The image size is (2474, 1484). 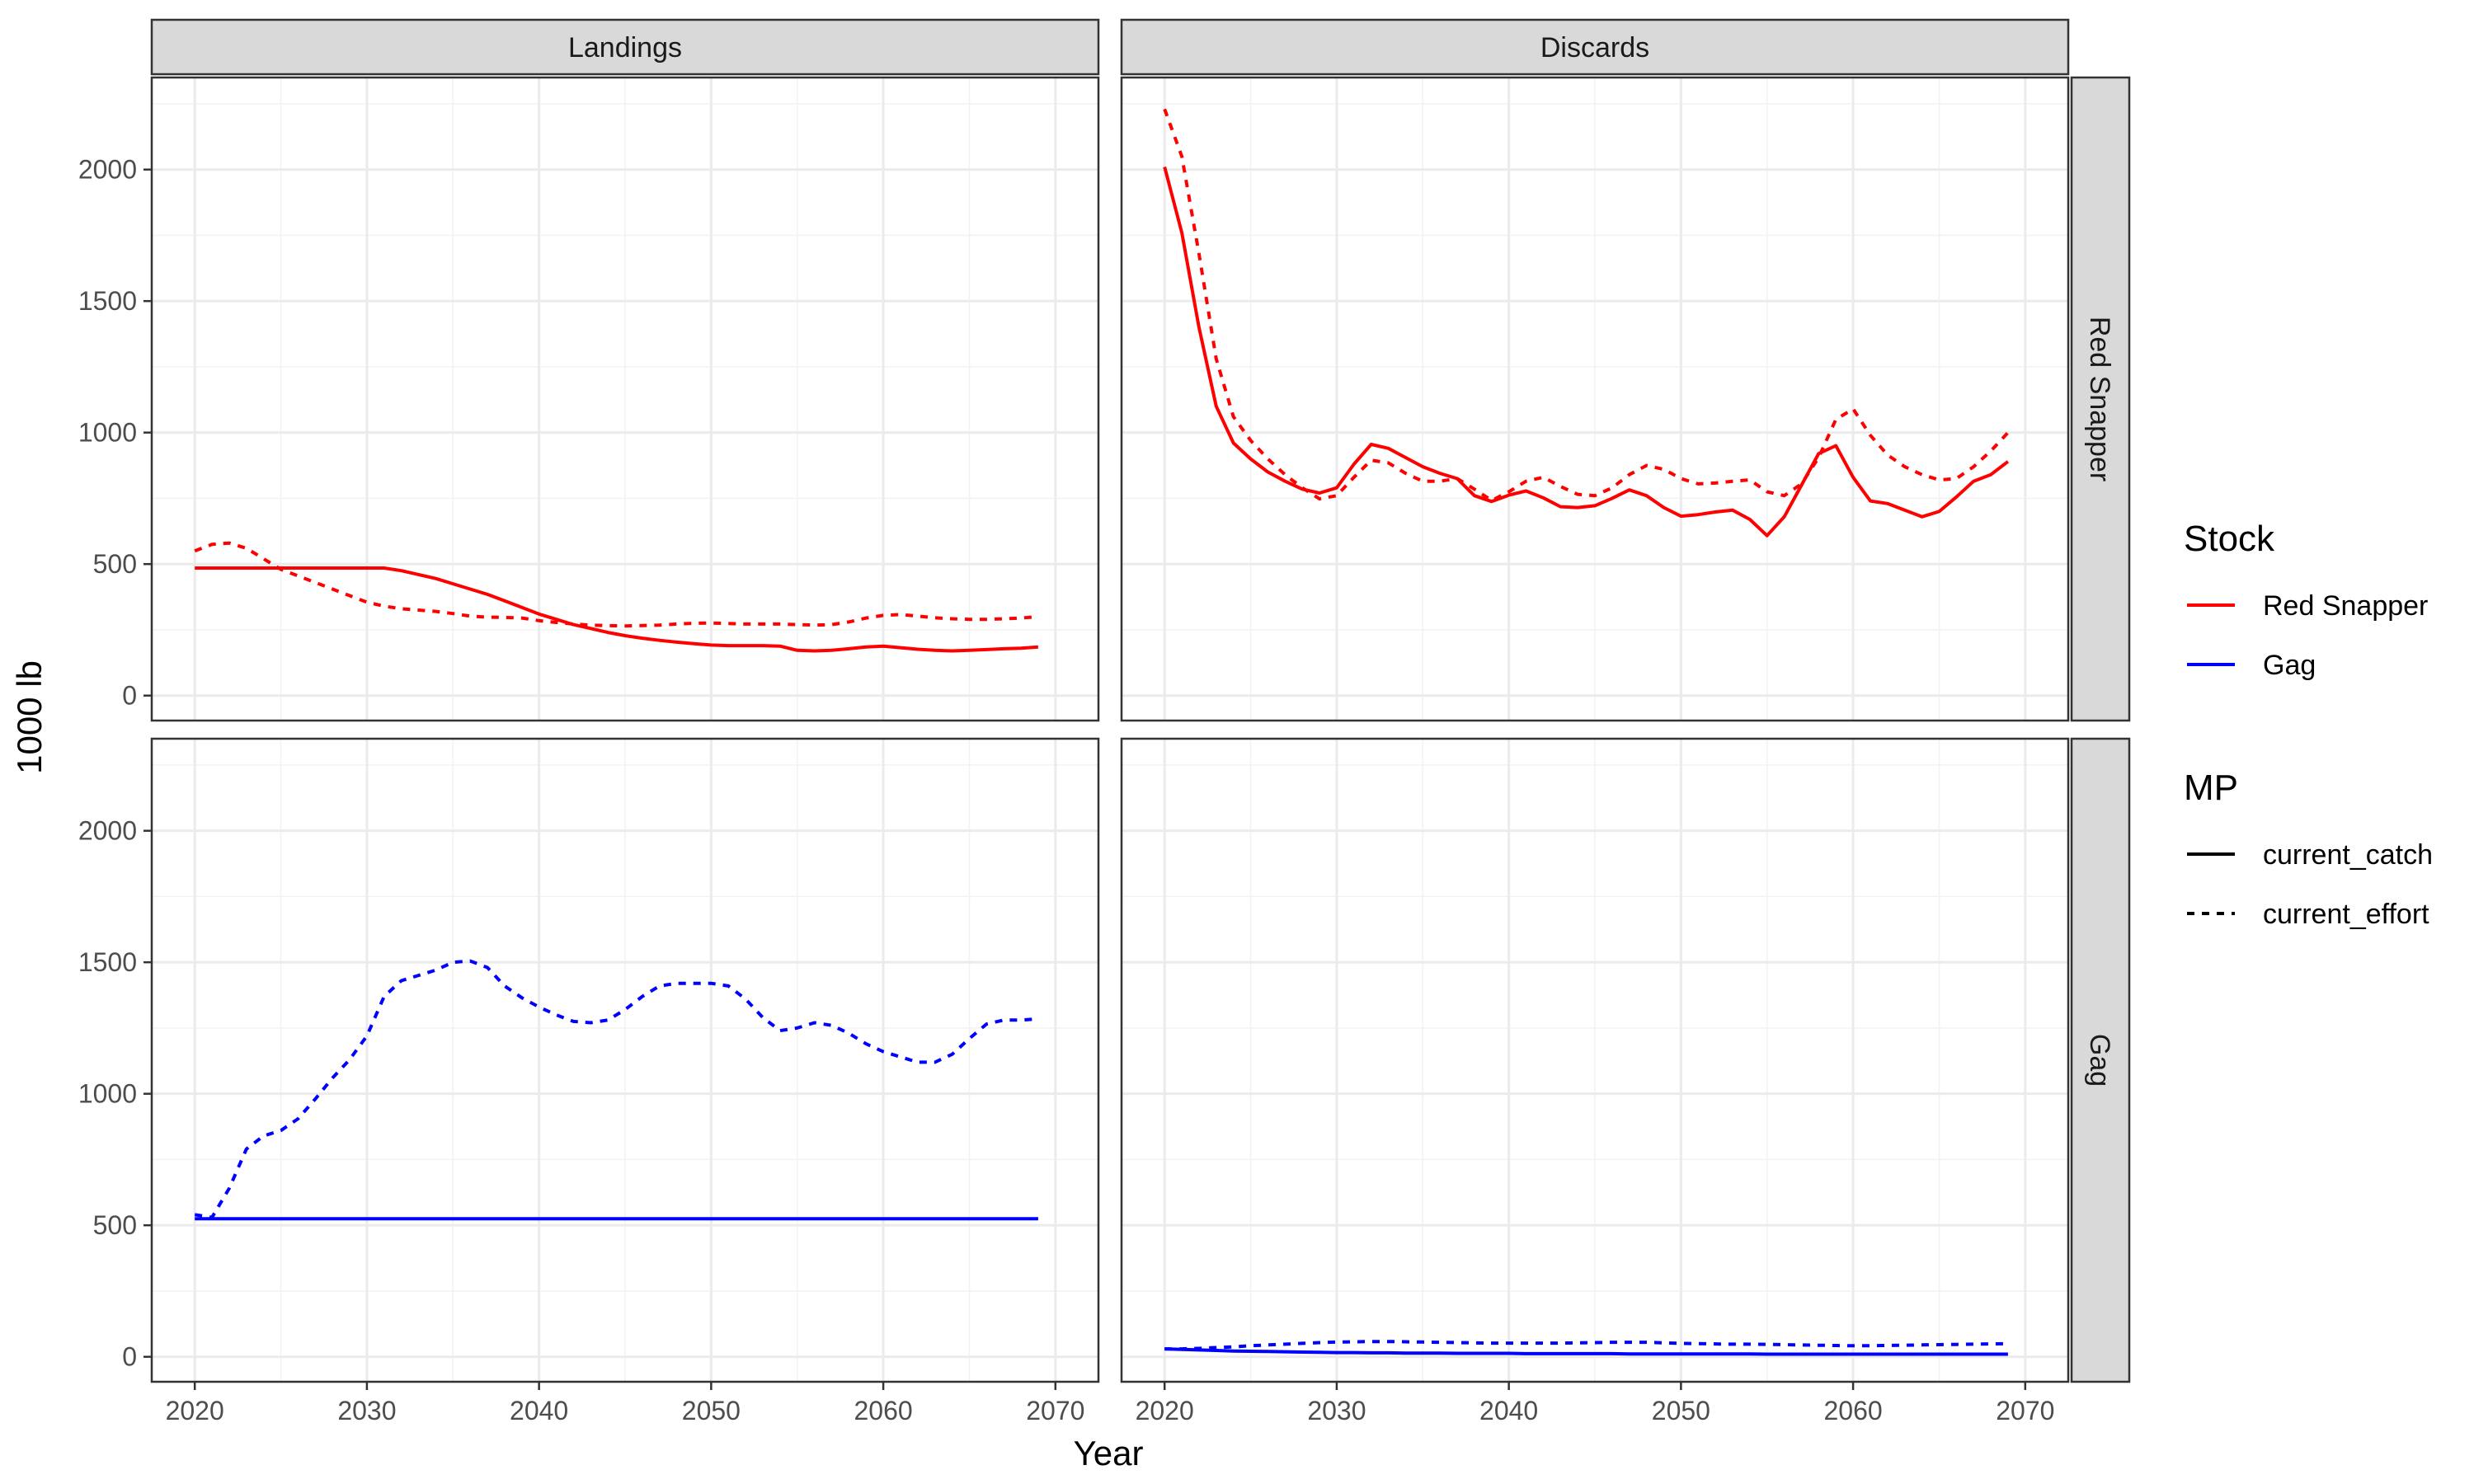 What do you see at coordinates (2289, 665) in the screenshot?
I see `legend-label: Gag` at bounding box center [2289, 665].